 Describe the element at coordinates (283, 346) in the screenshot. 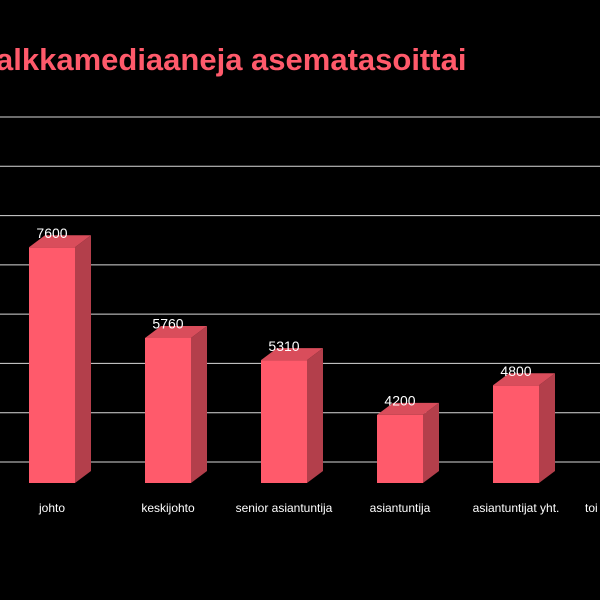

I see `data-label: 5310` at that location.